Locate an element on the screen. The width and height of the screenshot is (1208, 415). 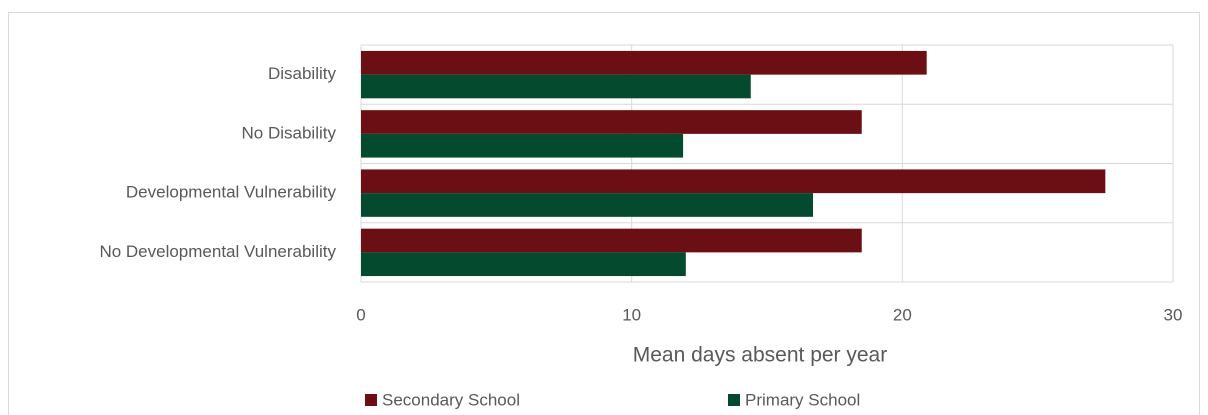
x-tick-label: 0 is located at coordinates (360, 314).